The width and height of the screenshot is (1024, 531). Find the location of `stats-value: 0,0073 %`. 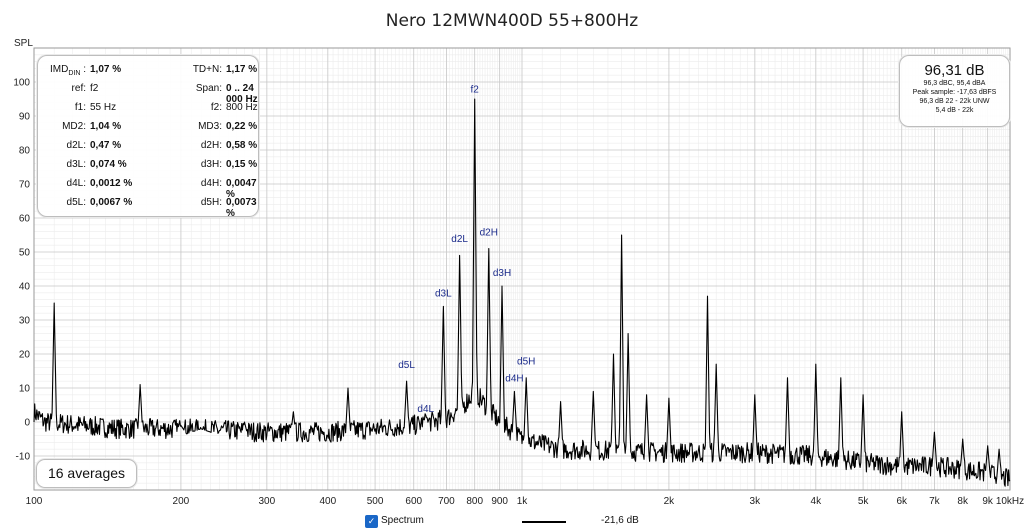

stats-value: 0,0073 % is located at coordinates (241, 208).